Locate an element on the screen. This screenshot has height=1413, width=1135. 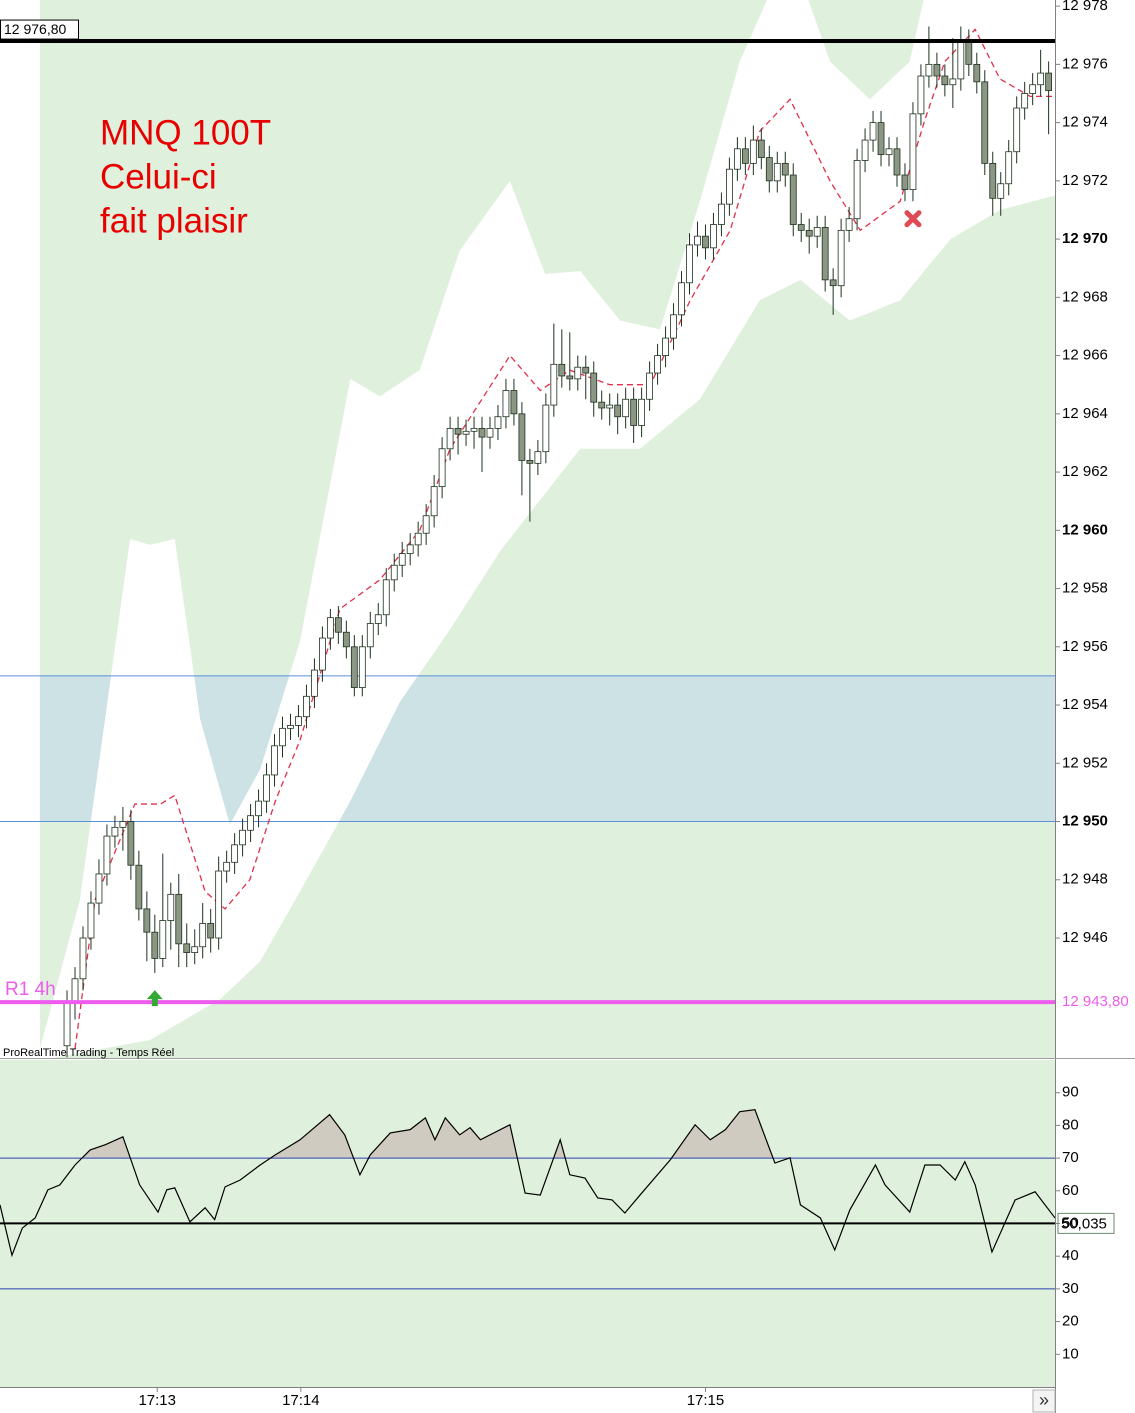
footer: ProRealTime Trading - Temps Réel is located at coordinates (88, 1053).